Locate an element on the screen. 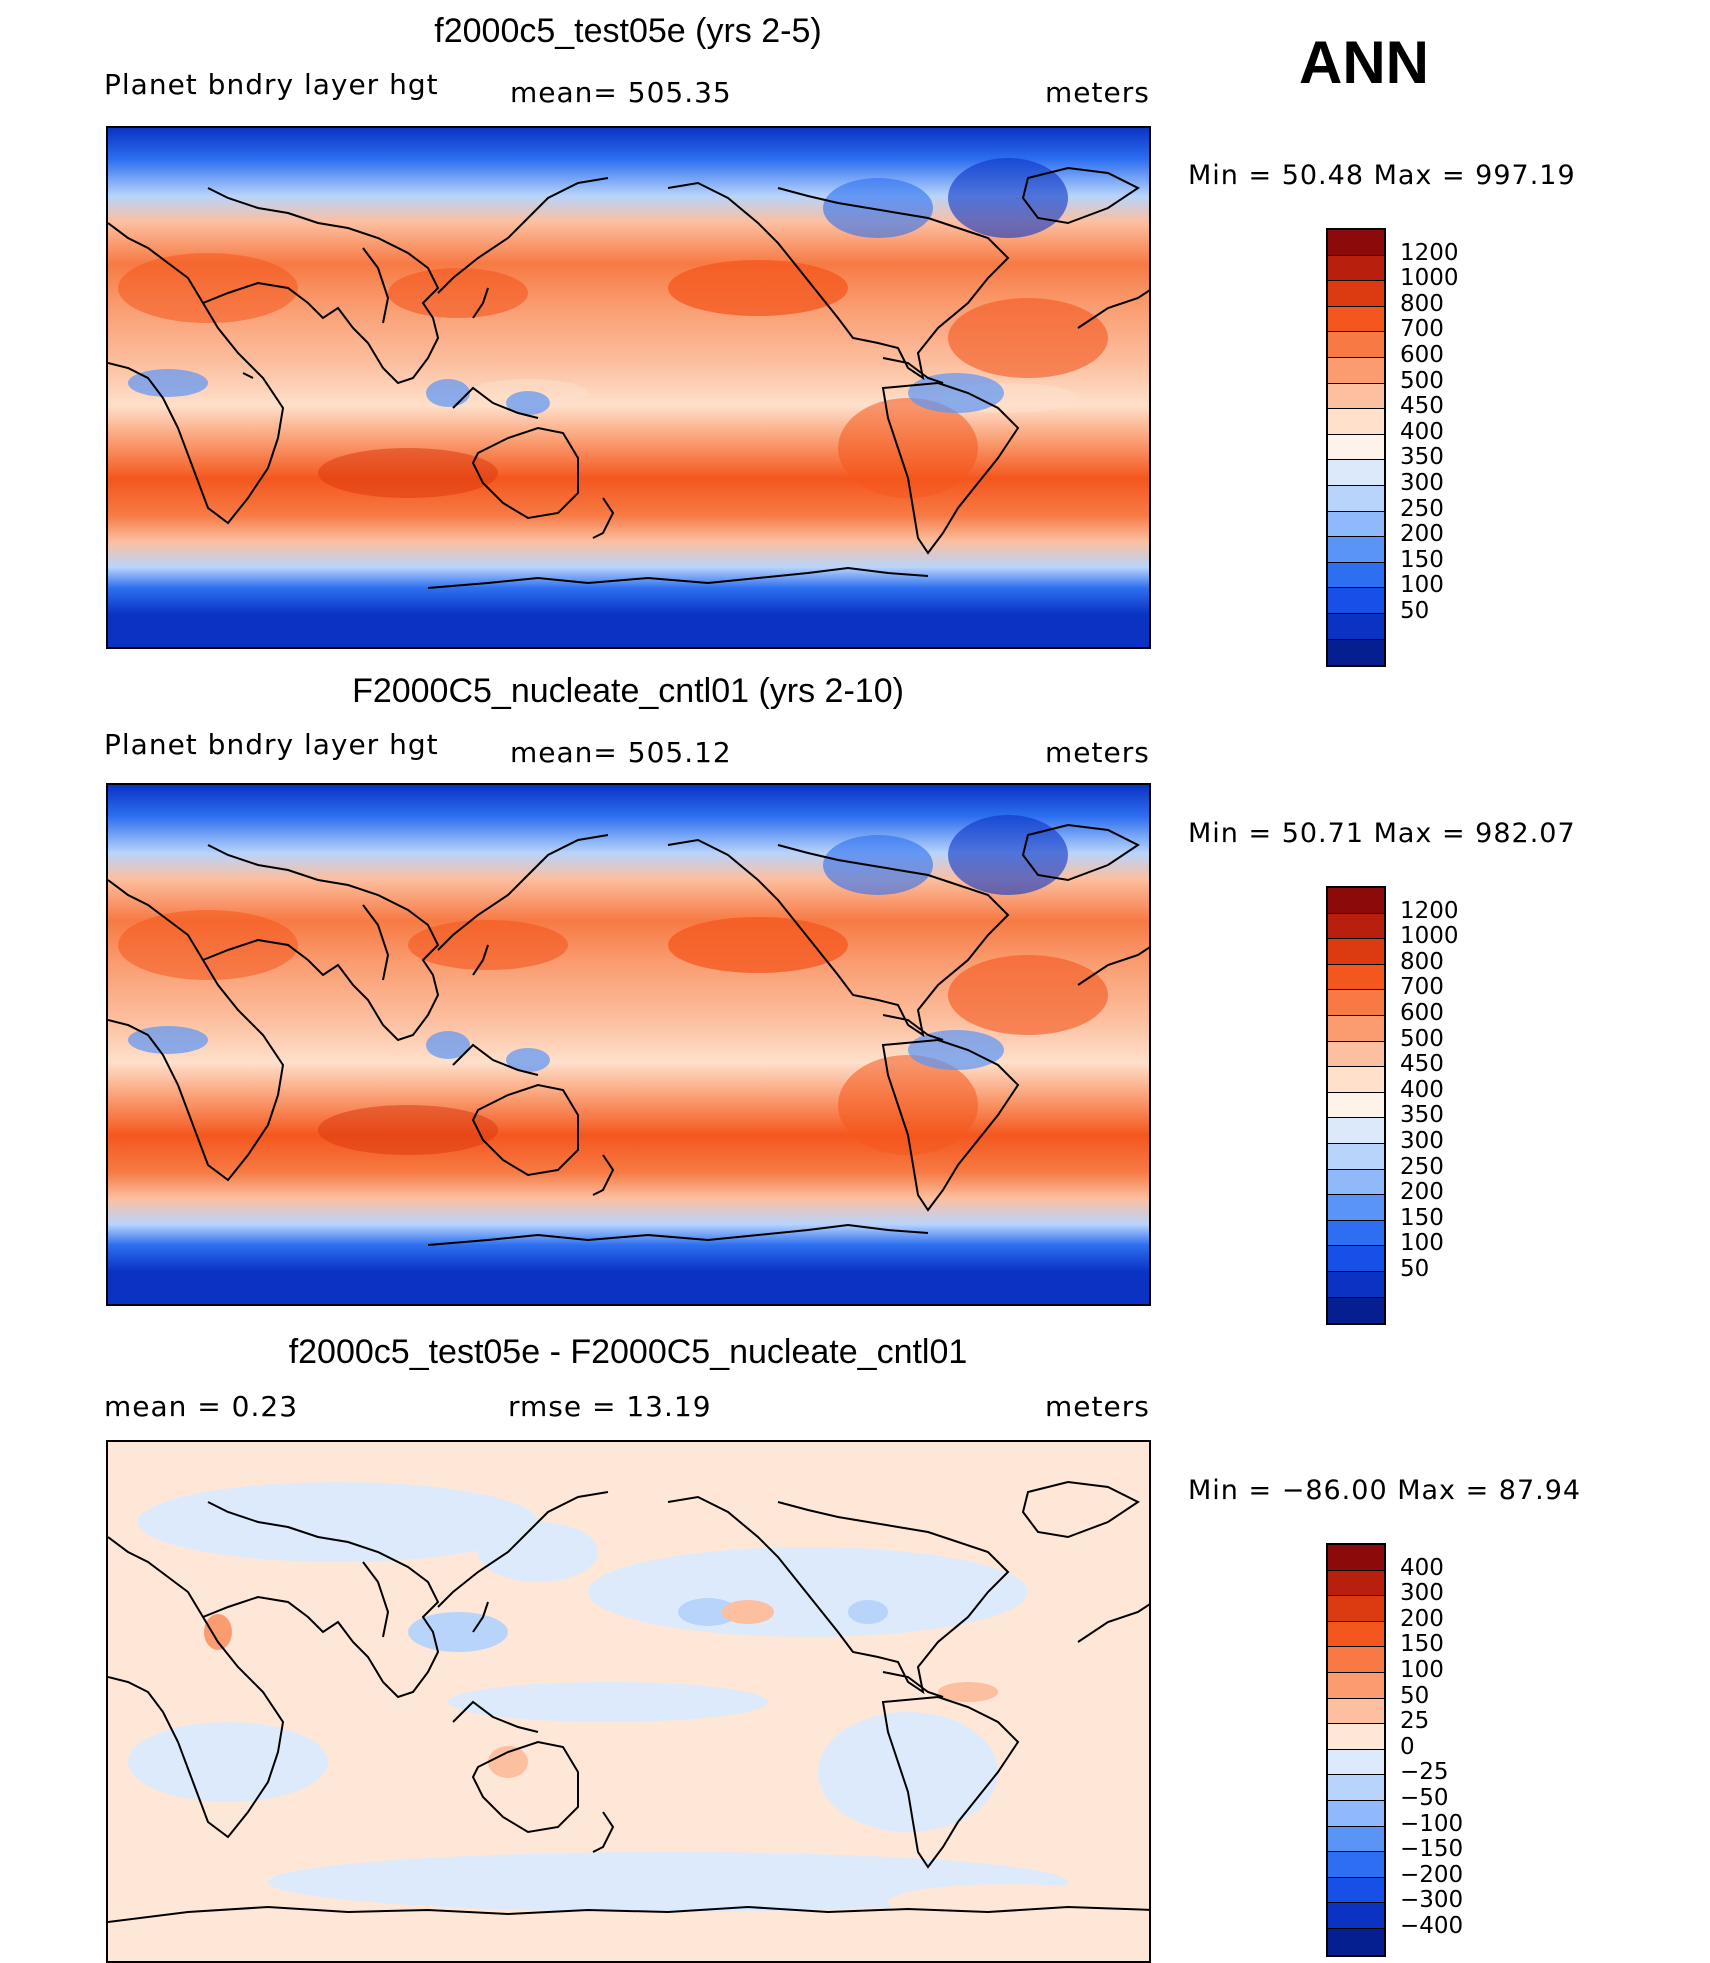  colorbar-tick-label: −50 is located at coordinates (1424, 1798).